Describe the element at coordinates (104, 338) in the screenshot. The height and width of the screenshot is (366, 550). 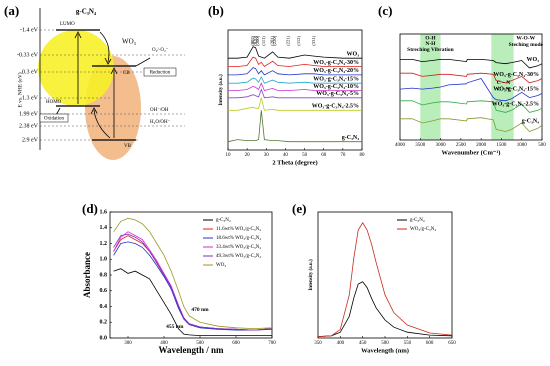
I see `y-tick-label: 0.0` at that location.